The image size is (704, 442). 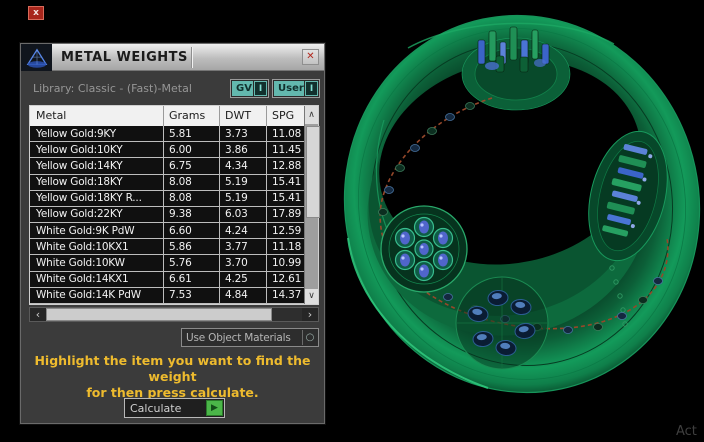 I want to click on table-row: Yellow Gold:9KY 5.81 3.73 11.08, so click(x=167, y=134).